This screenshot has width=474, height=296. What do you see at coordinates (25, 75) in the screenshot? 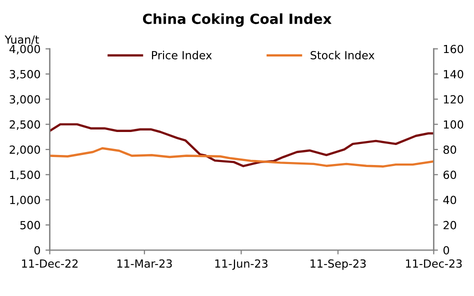
I see `y-tick-label: 3,500` at bounding box center [25, 75].